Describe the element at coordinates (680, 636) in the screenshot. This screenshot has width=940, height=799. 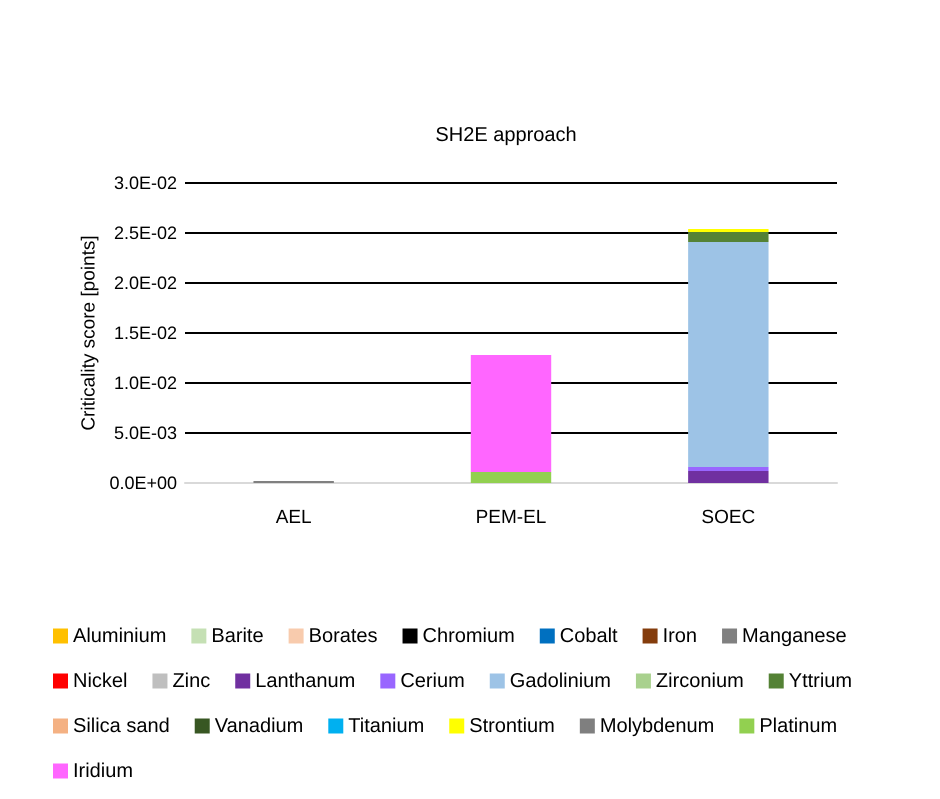
I see `legend-label: Iron` at that location.